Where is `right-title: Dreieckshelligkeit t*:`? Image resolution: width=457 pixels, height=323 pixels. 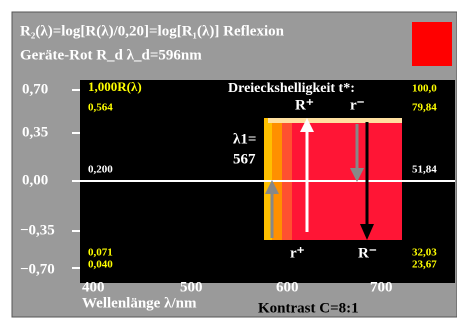
right-title: Dreieckshelligkeit t*: is located at coordinates (291, 88).